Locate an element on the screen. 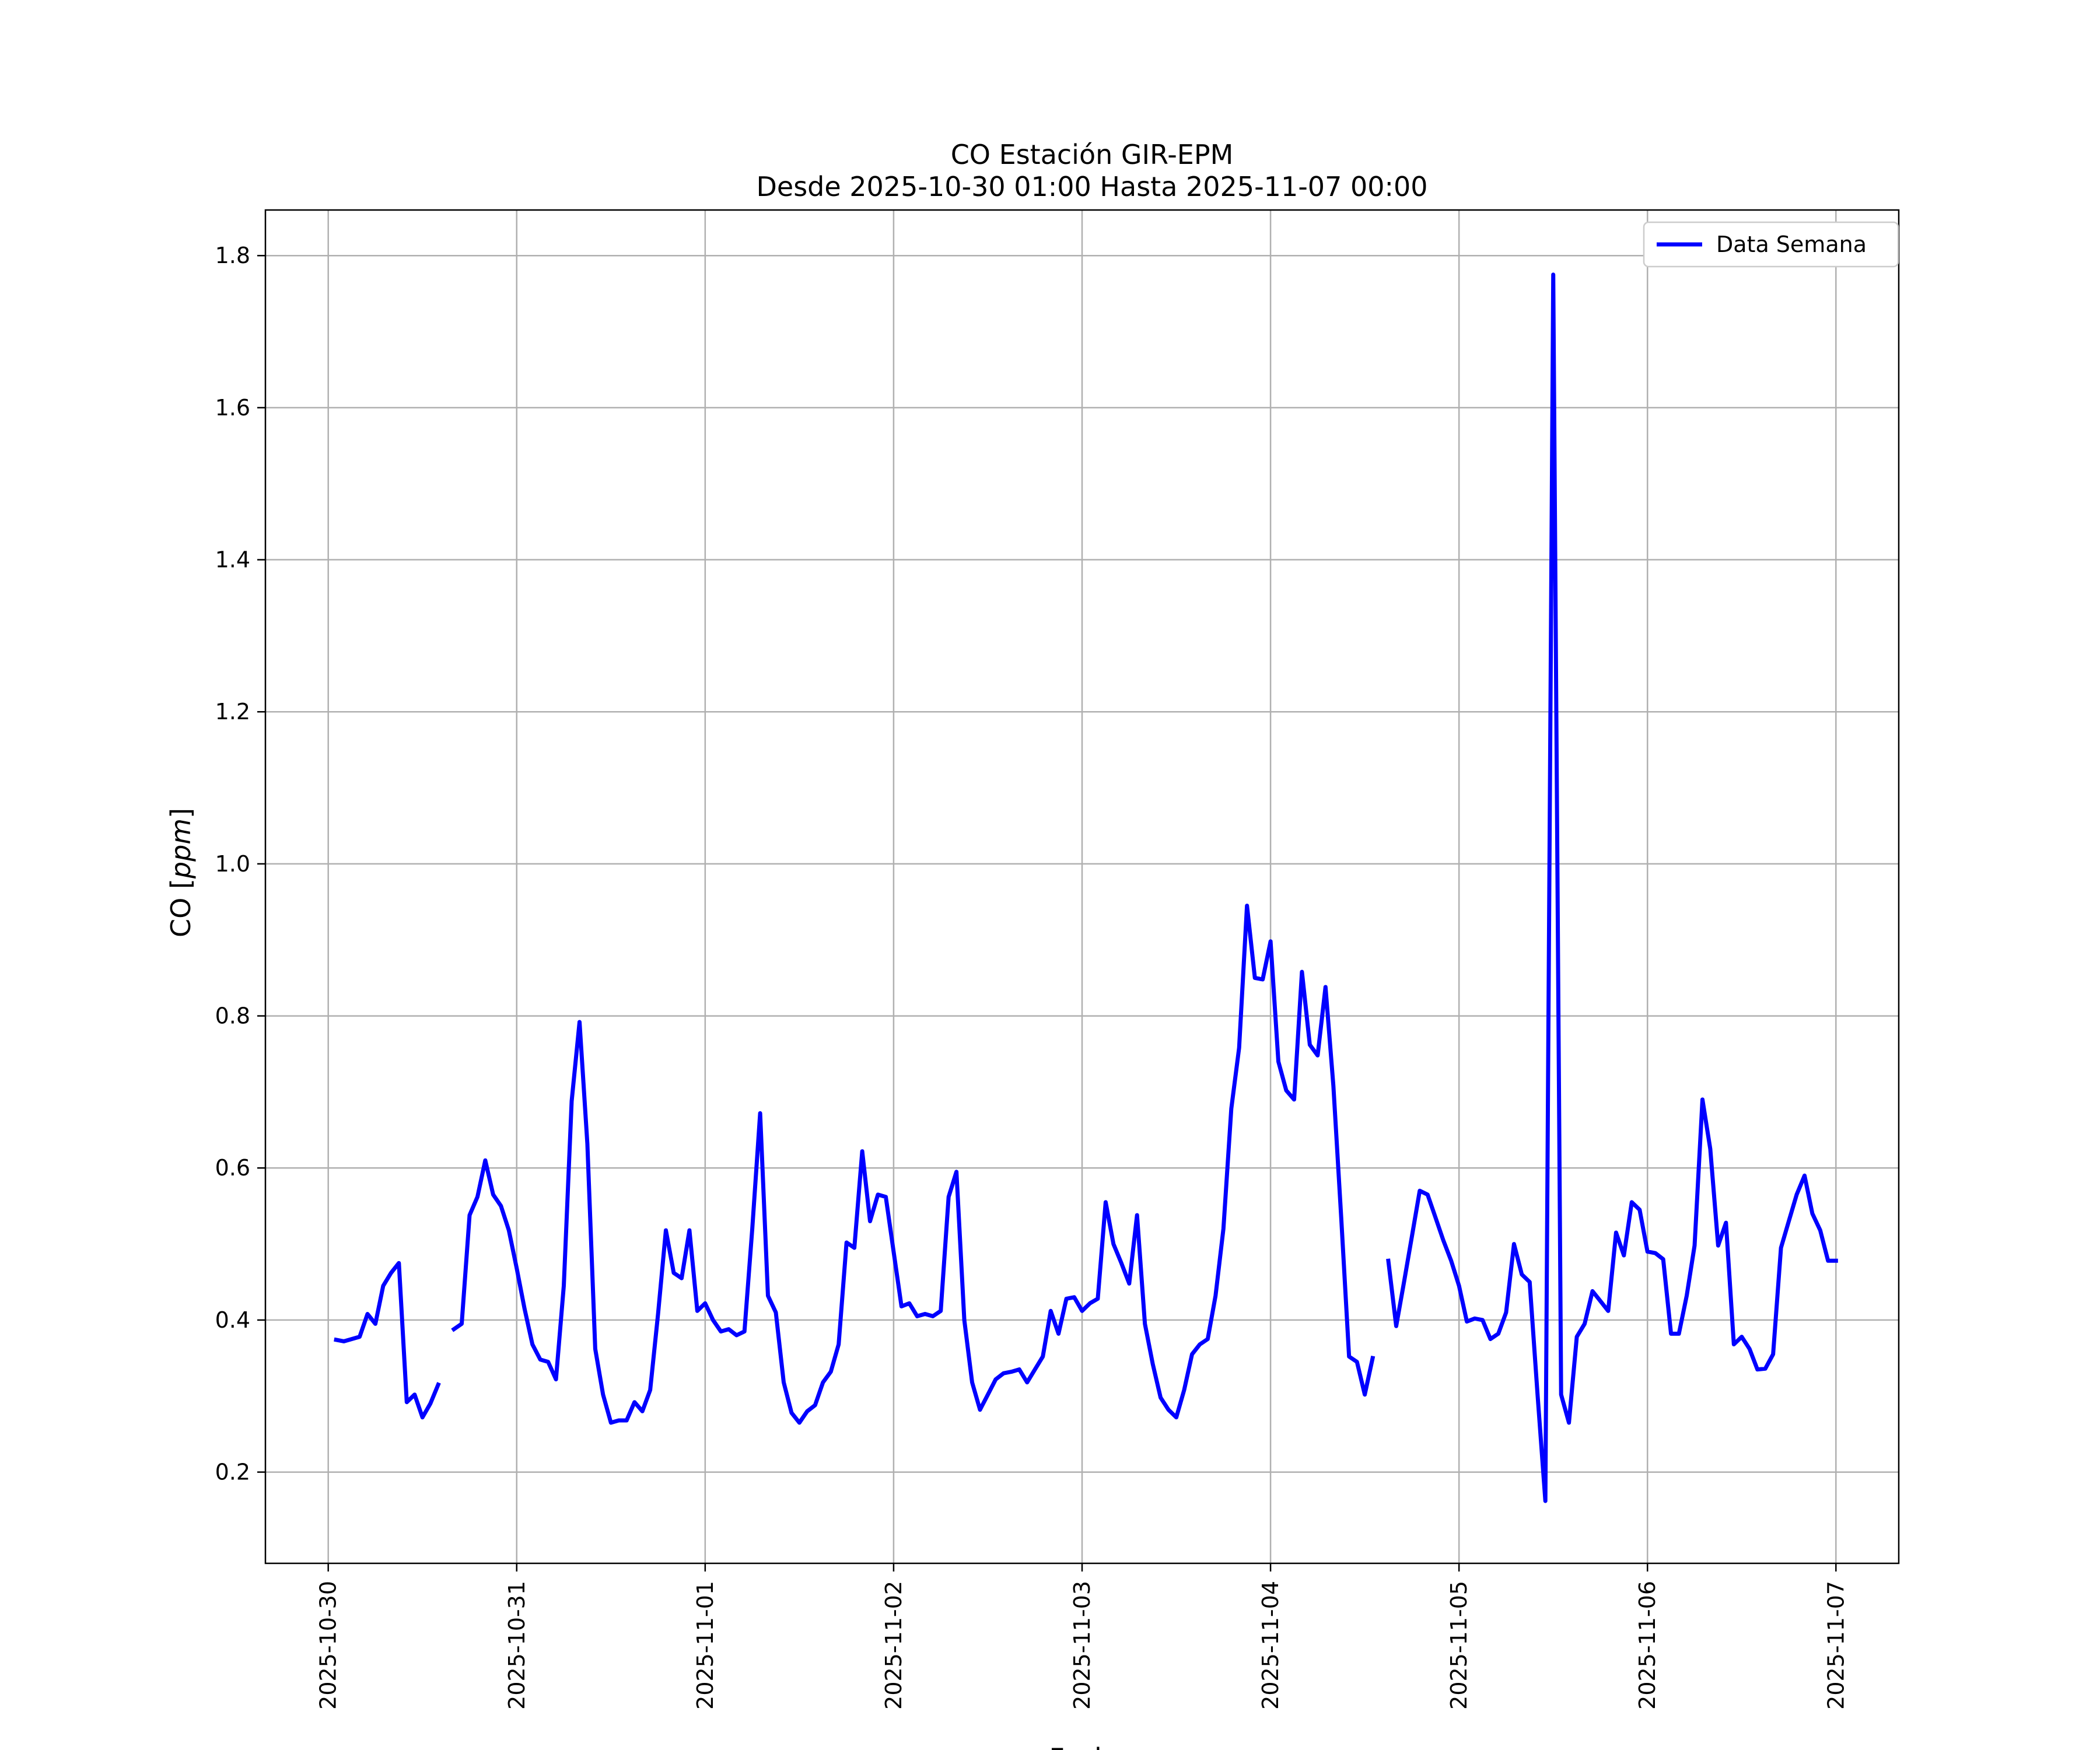 This screenshot has height=1750, width=2100. y-tick-label: 0.2 is located at coordinates (232, 1472).